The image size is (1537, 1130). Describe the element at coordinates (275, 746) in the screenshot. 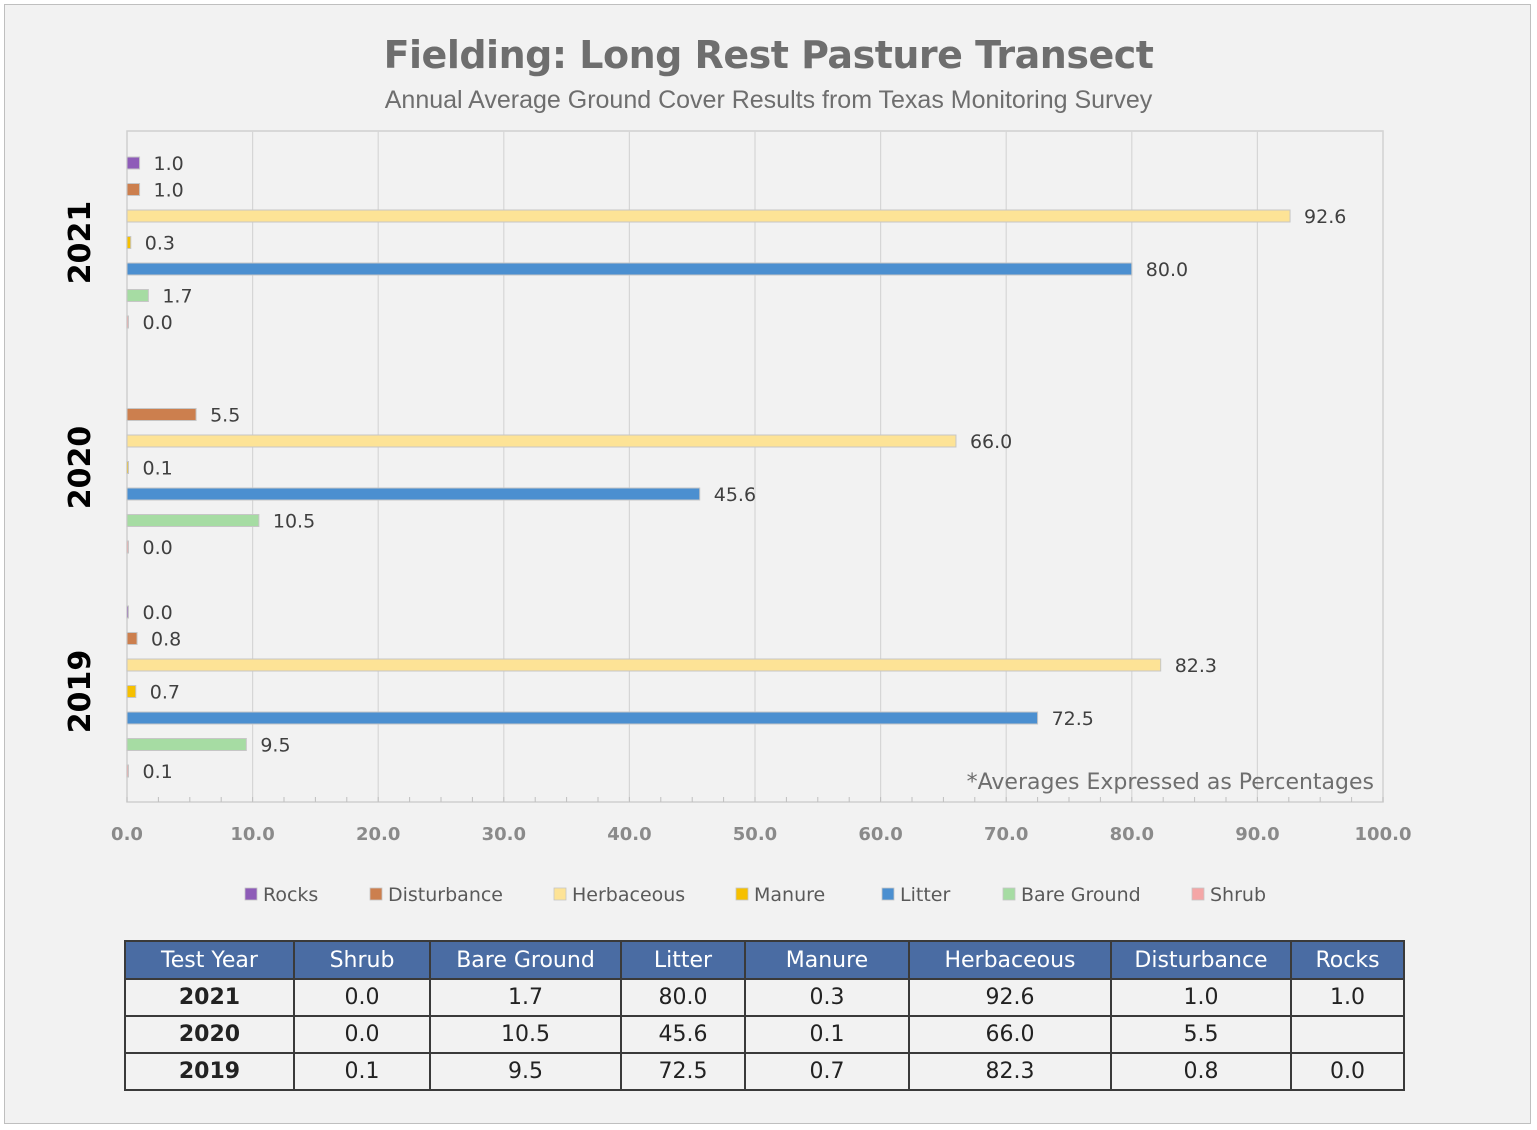

I see `data-label: 9.5` at that location.